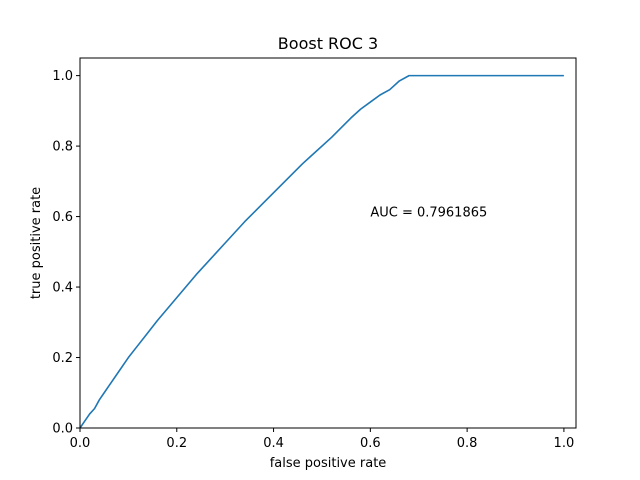 The height and width of the screenshot is (480, 640). I want to click on y-axis-label: true positive rate, so click(36, 243).